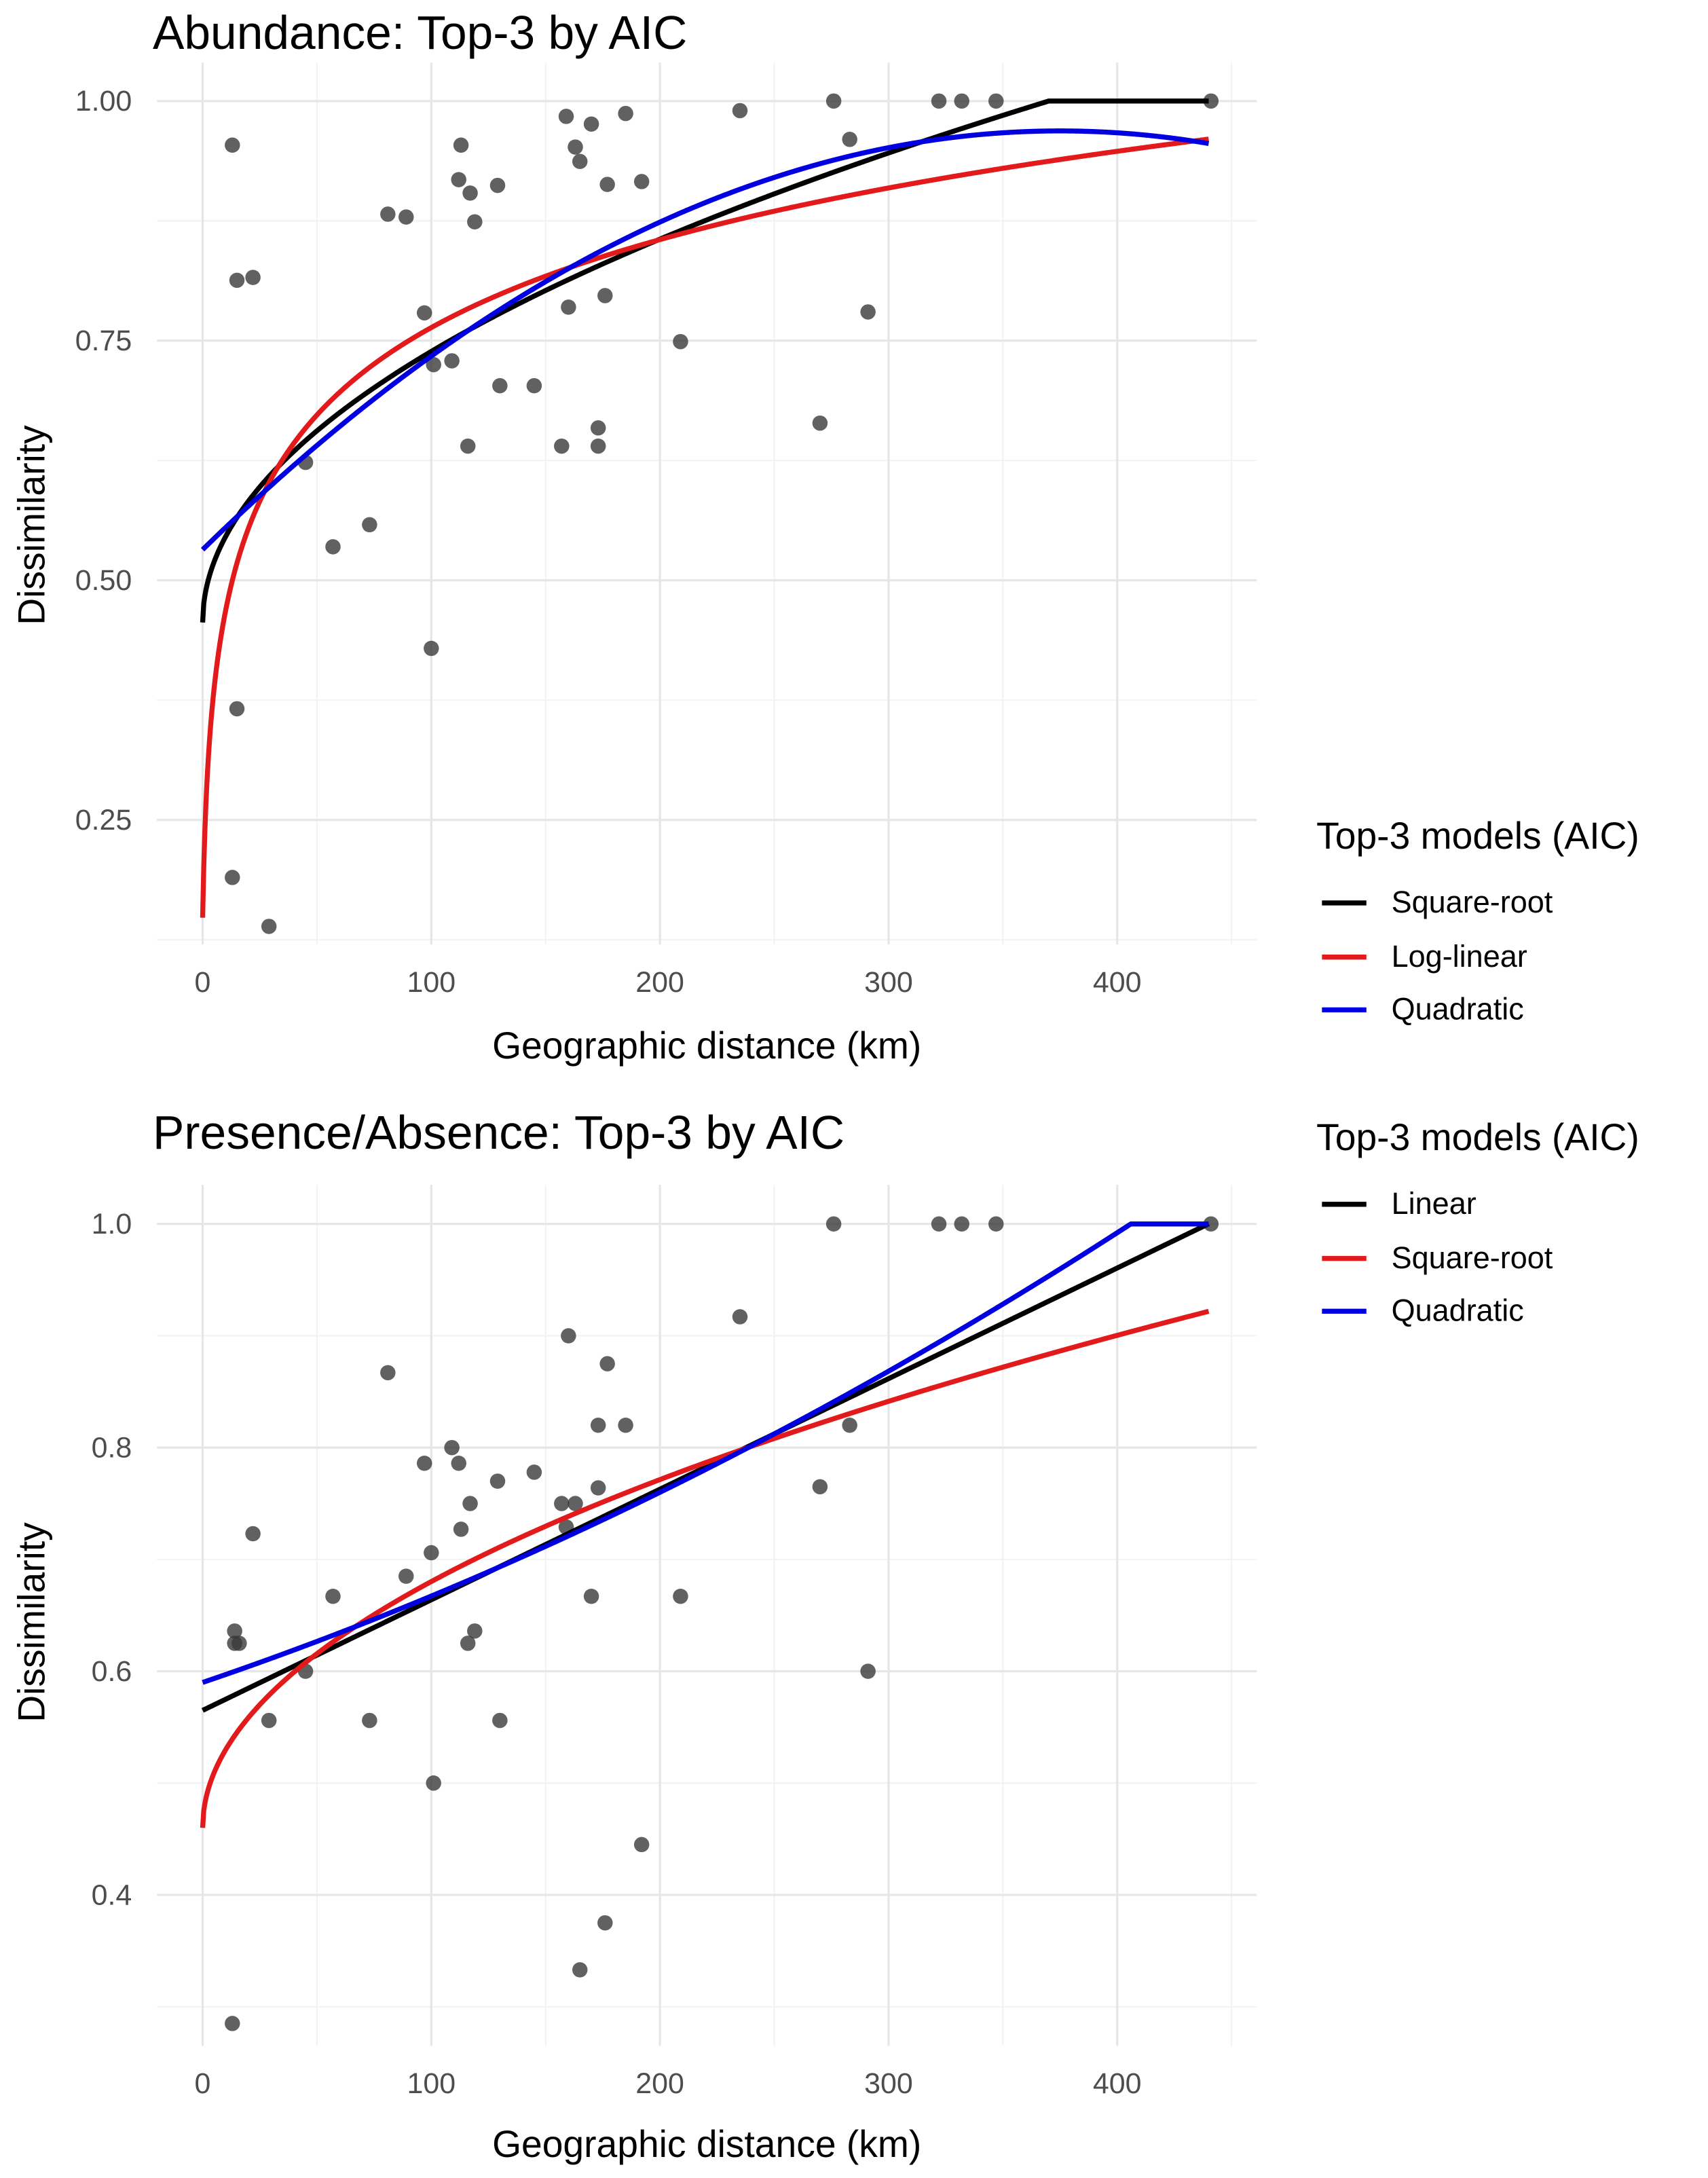 The image size is (1708, 2178). What do you see at coordinates (420, 33) in the screenshot?
I see `chart-title: Abundance: Top-3 by AIC` at bounding box center [420, 33].